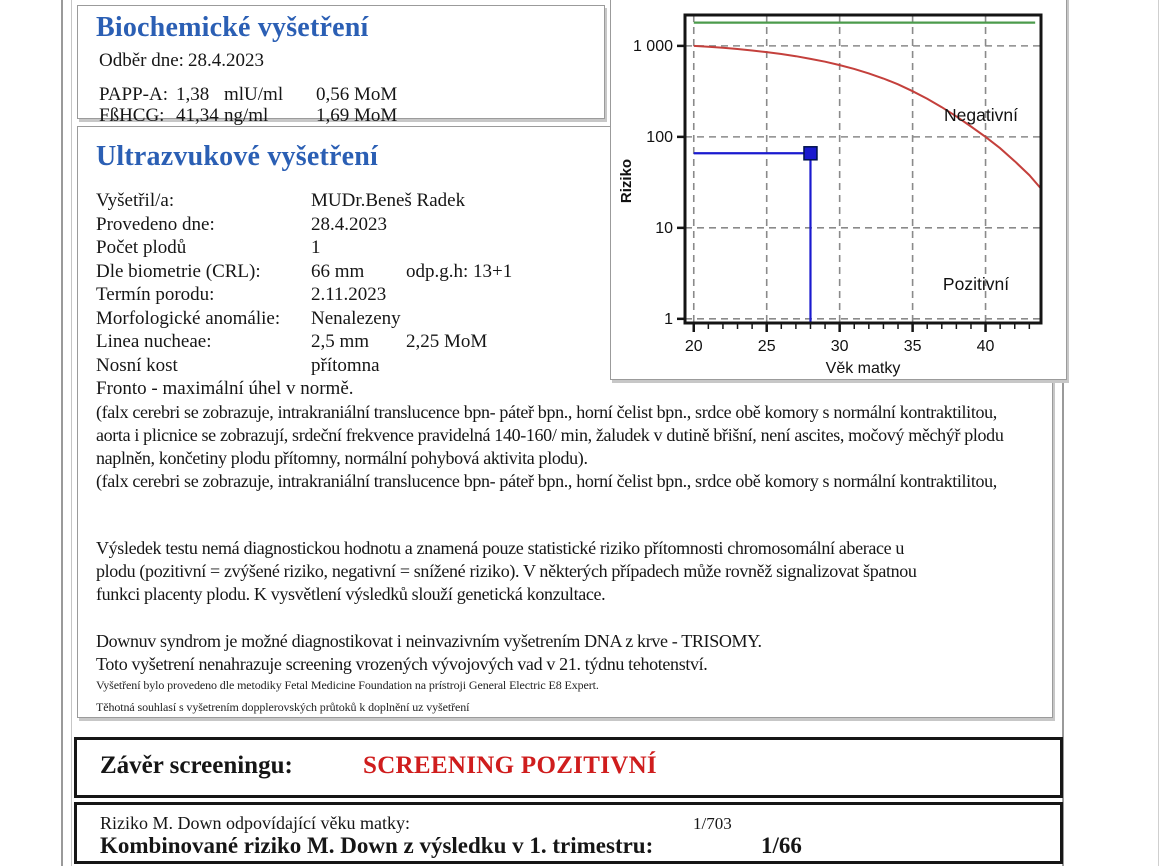  I want to click on row-value: 2,5 mm, so click(340, 341).